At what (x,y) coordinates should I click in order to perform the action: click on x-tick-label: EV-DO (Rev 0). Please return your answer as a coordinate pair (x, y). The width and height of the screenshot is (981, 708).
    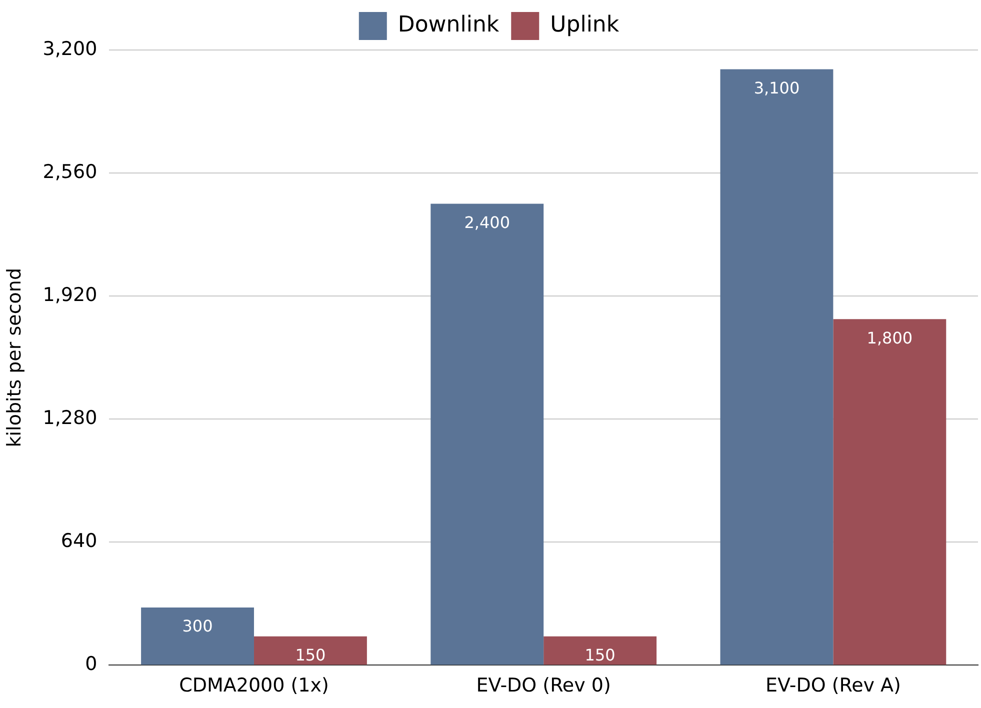
    Looking at the image, I should click on (543, 685).